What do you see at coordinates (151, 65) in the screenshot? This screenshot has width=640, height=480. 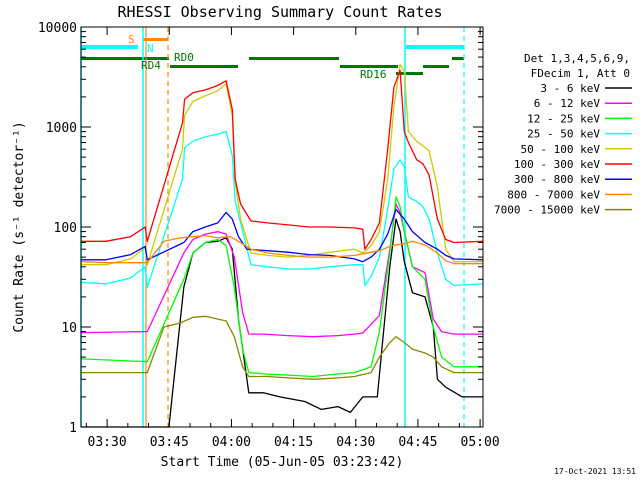 I see `flag-label-rd4: RD4` at bounding box center [151, 65].